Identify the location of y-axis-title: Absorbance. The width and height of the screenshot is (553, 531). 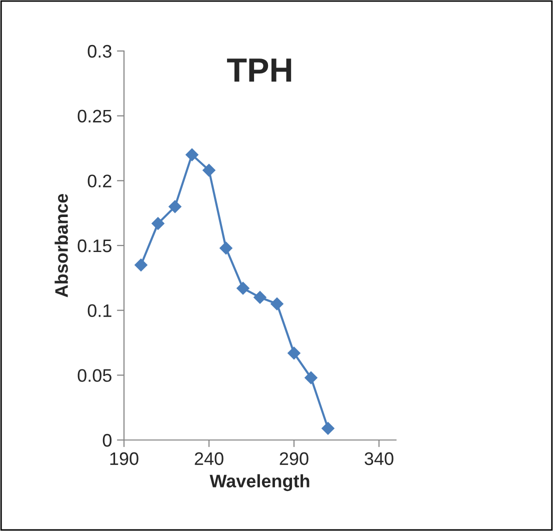
(61, 246).